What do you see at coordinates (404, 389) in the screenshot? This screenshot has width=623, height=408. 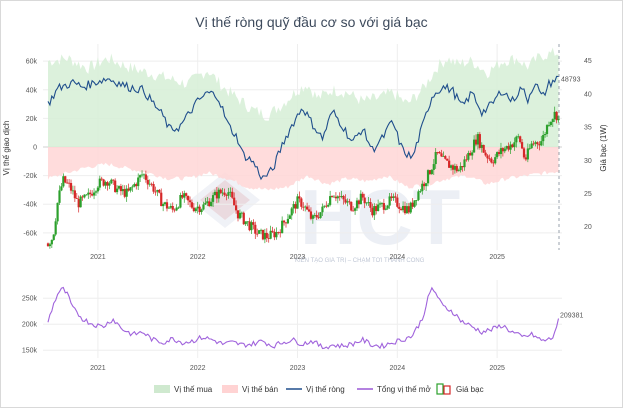 I see `legend-label: Tổng vị thế mở` at bounding box center [404, 389].